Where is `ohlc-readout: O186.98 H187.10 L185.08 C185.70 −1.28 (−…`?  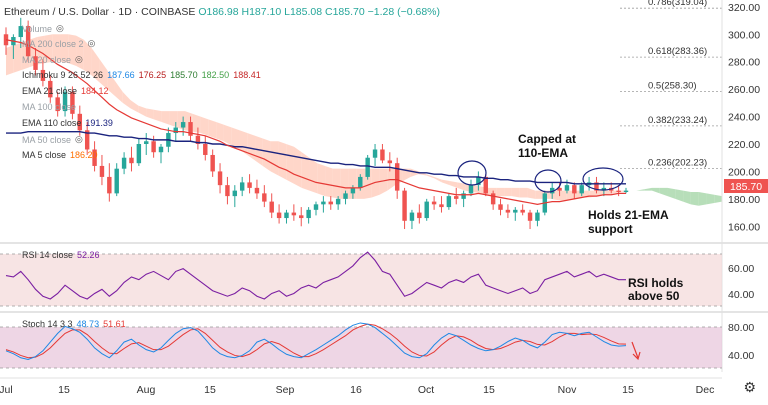
ohlc-readout: O186.98 H187.10 L185.08 C185.70 −1.28 (−… is located at coordinates (319, 12).